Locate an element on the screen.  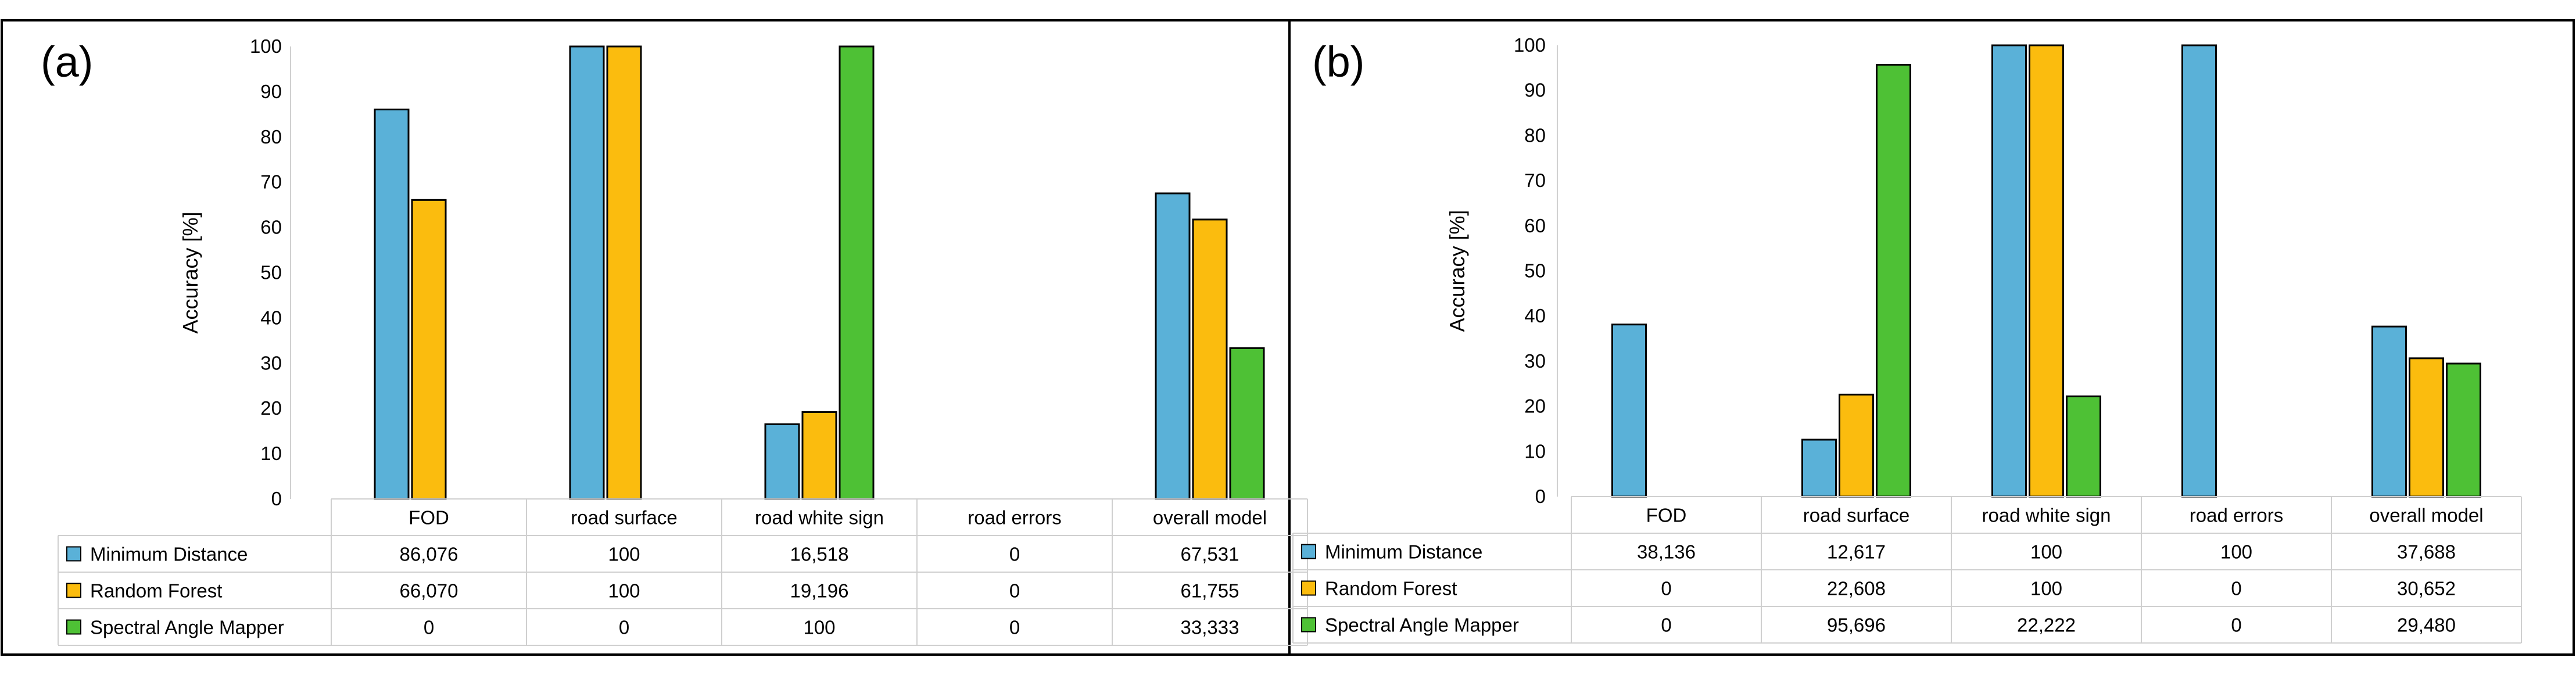
table-cell-value: 95,696 is located at coordinates (1856, 626).